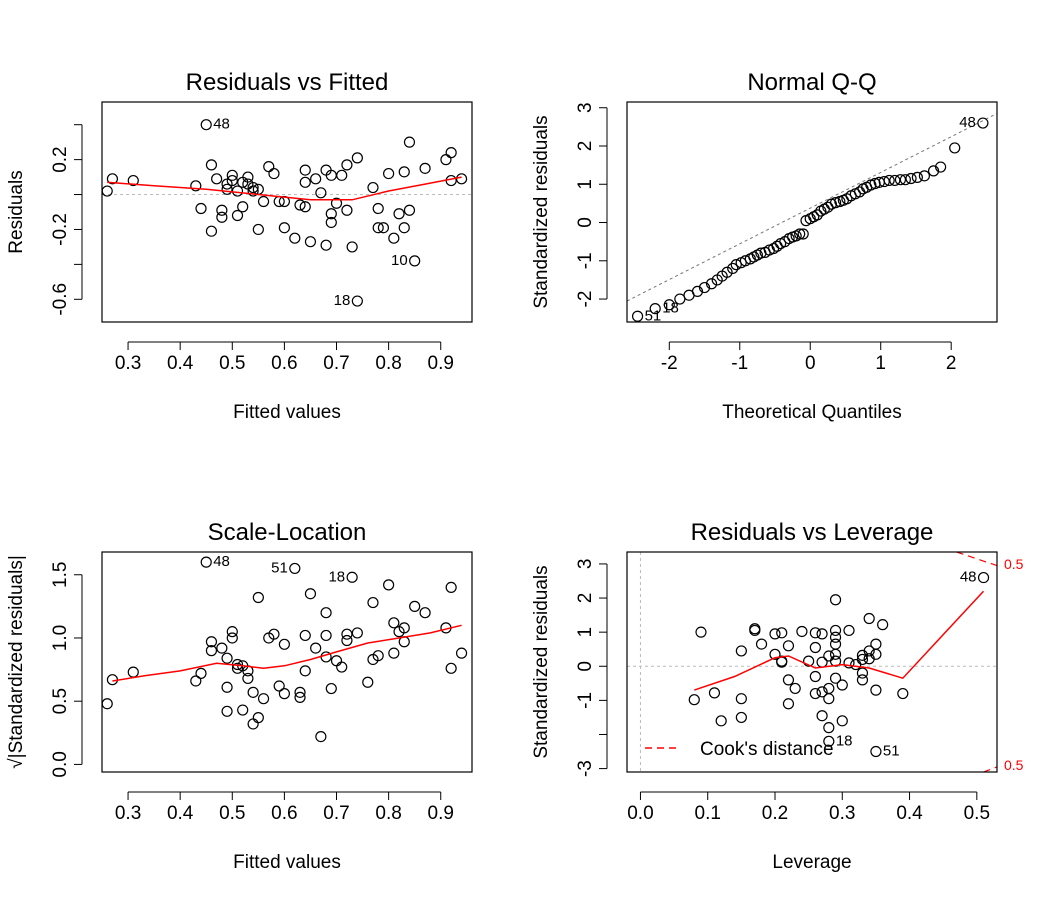 The height and width of the screenshot is (900, 1050). Describe the element at coordinates (811, 82) in the screenshot. I see `panel-title: Normal Q-Q` at that location.